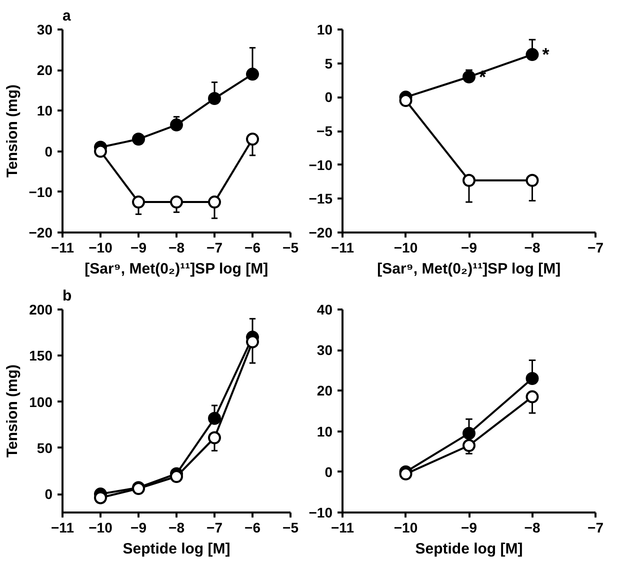 The height and width of the screenshot is (573, 618). I want to click on y-tick-label: 150, so click(41, 356).